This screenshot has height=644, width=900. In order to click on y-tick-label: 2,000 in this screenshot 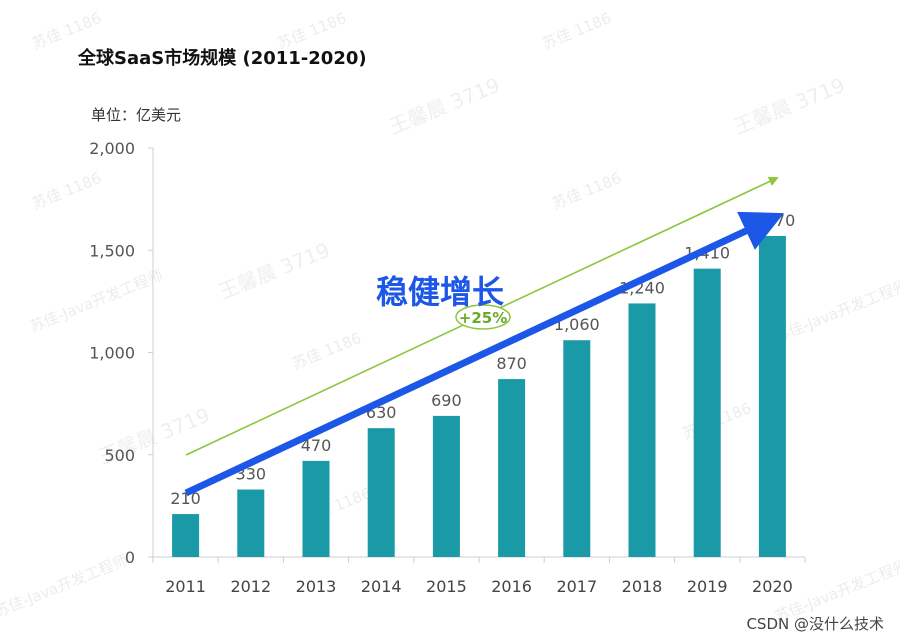, I will do `click(112, 148)`.